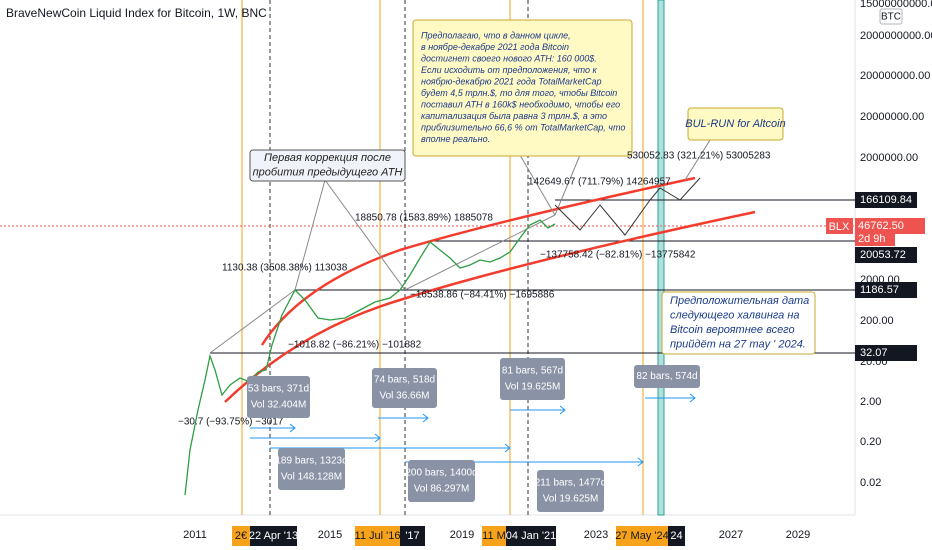 Image resolution: width=932 pixels, height=550 pixels. Describe the element at coordinates (618, 255) in the screenshot. I see `measurement: −137758.42 (−82.81%) −13775842` at that location.